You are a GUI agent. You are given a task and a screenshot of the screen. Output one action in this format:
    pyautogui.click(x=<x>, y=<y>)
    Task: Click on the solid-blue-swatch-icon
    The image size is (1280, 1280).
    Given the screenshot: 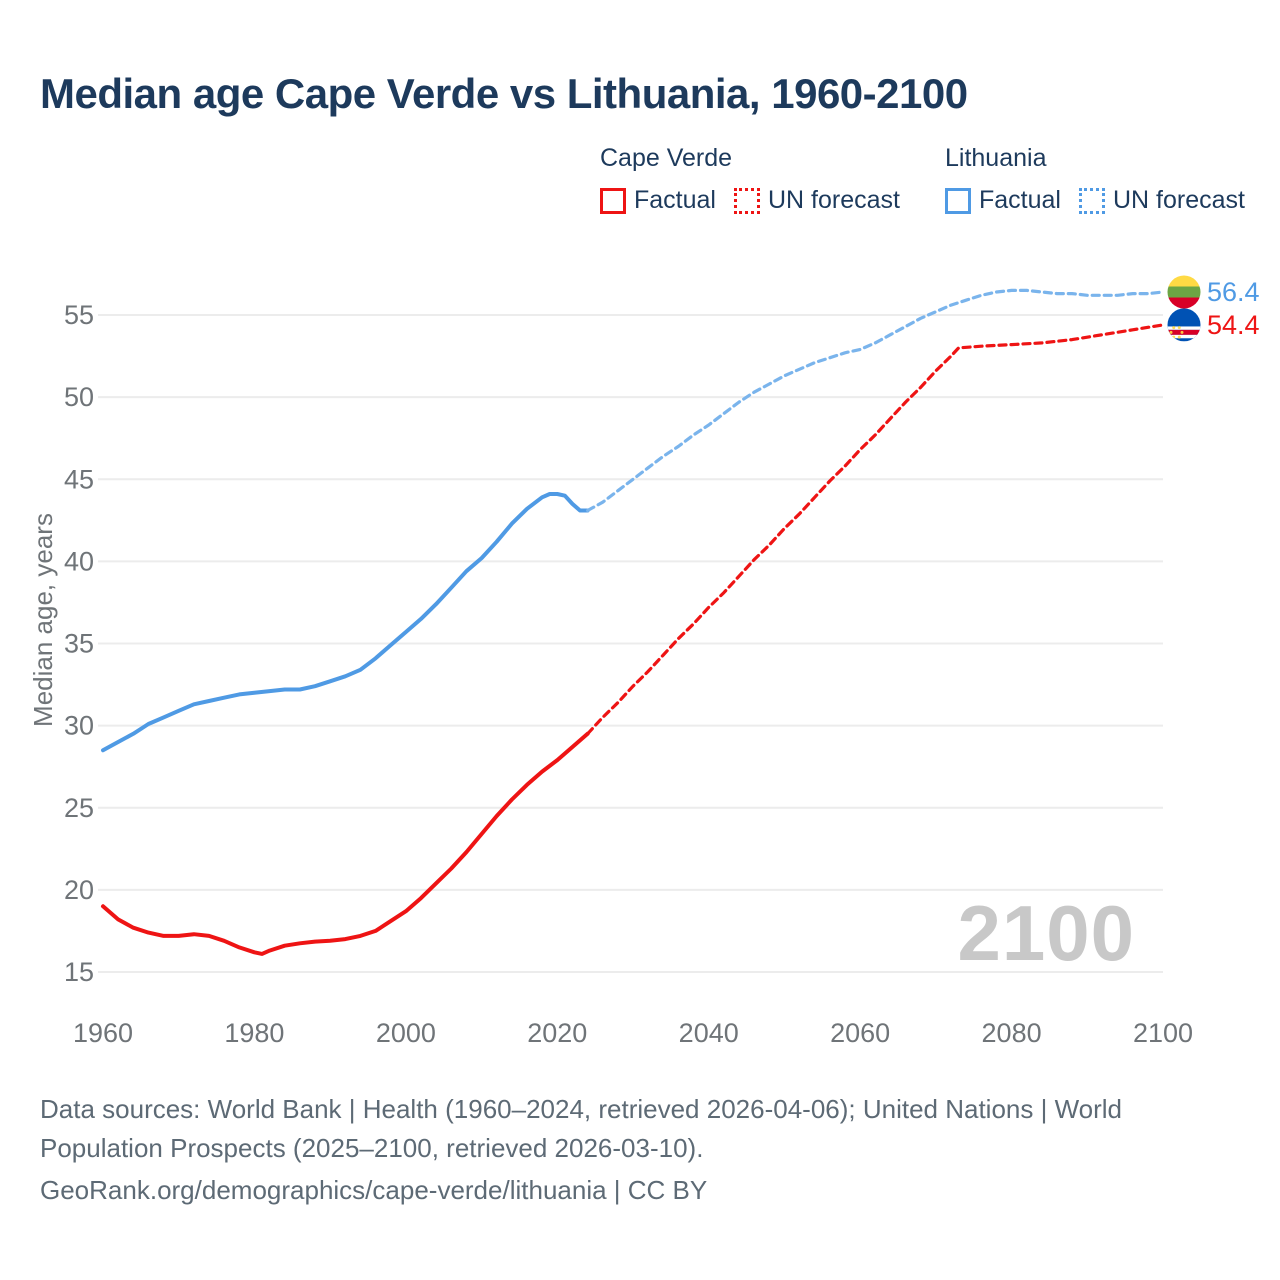 What is the action you would take?
    pyautogui.click(x=958, y=200)
    